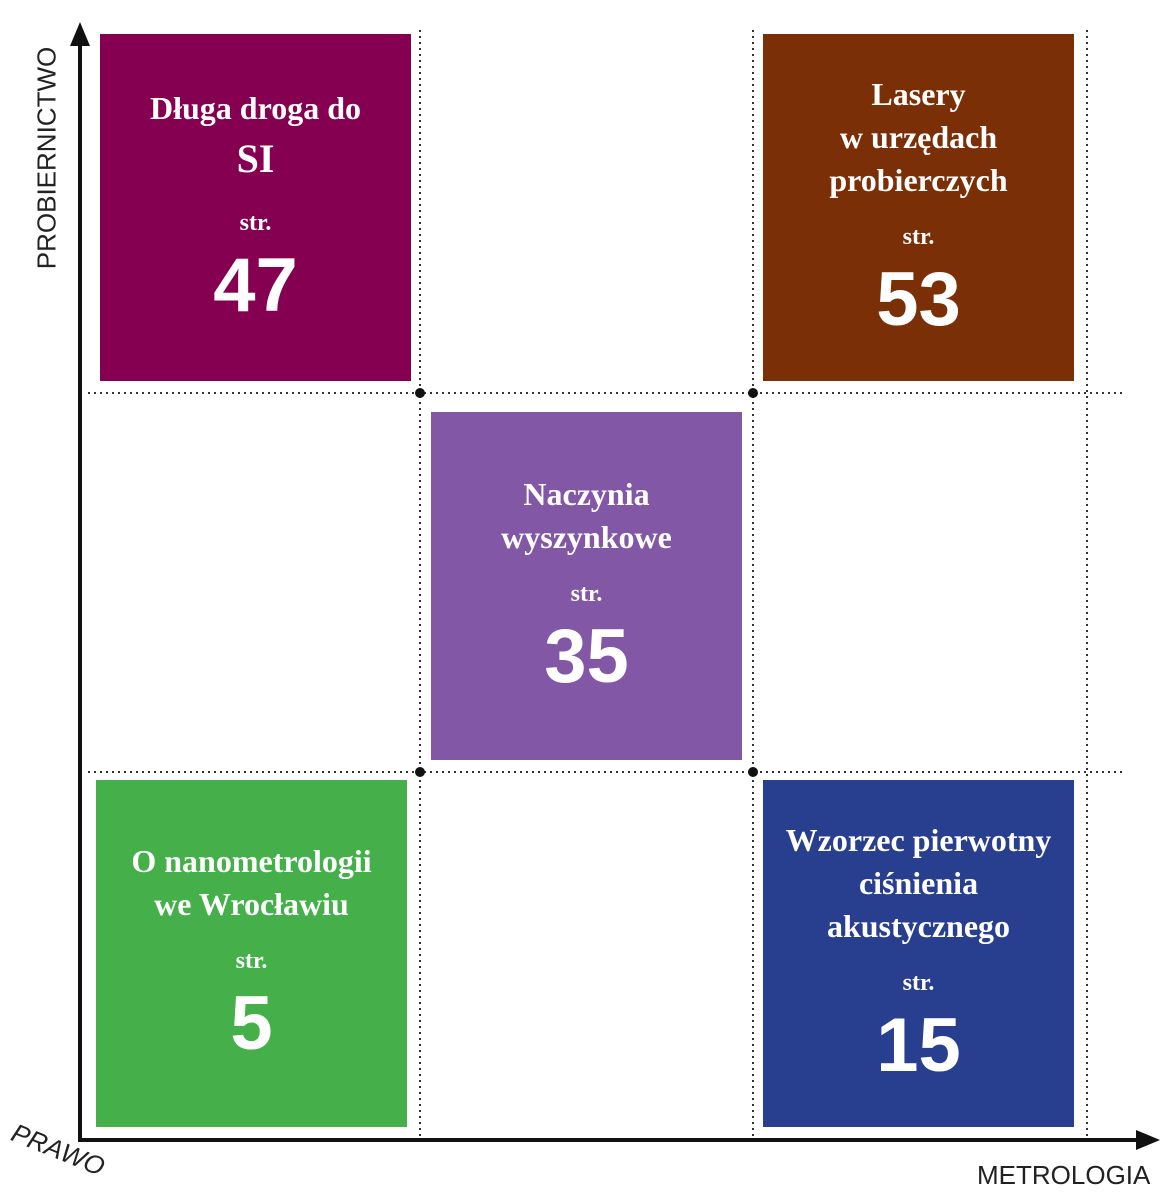 The width and height of the screenshot is (1161, 1193). Describe the element at coordinates (255, 207) in the screenshot. I see `tile: Długa droga do SI str. 47` at that location.